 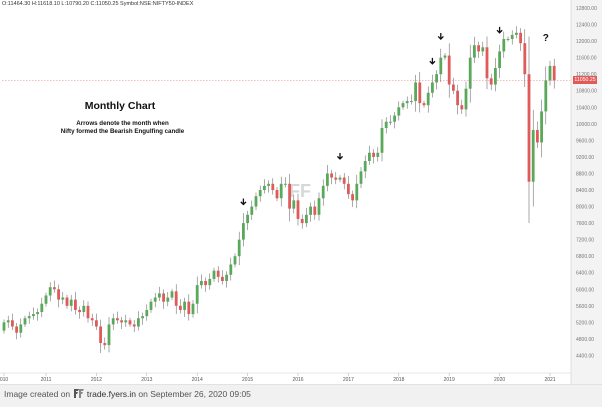 I want to click on y-tick-label: 5200.00, so click(x=585, y=323).